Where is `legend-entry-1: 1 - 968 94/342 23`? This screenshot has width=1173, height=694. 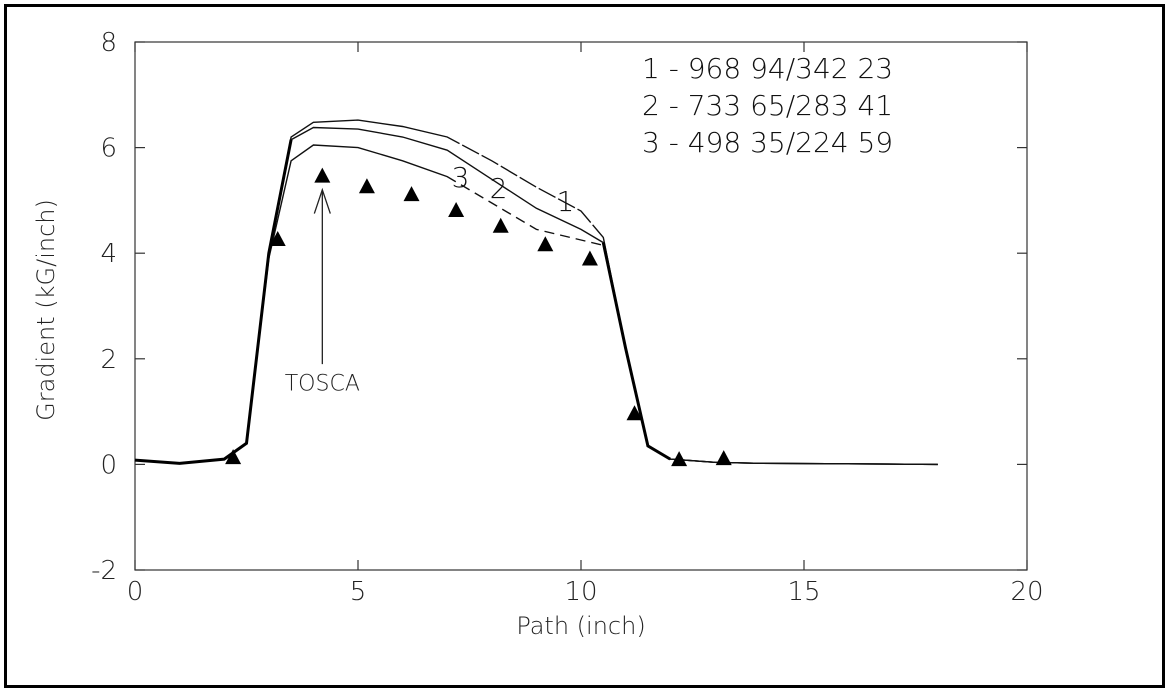
legend-entry-1: 1 - 968 94/342 23 is located at coordinates (767, 68).